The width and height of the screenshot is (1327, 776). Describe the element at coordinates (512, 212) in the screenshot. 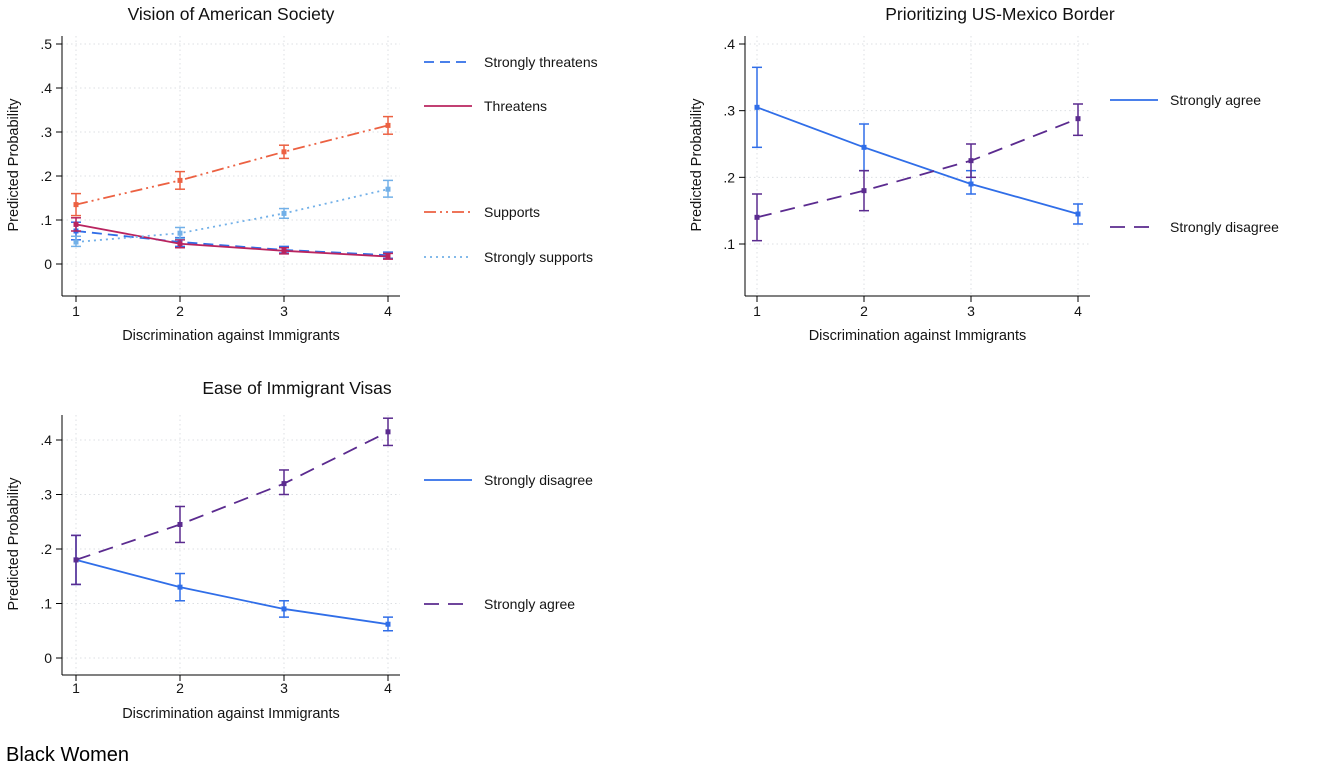

I see `legend-label-supports: Supports` at that location.